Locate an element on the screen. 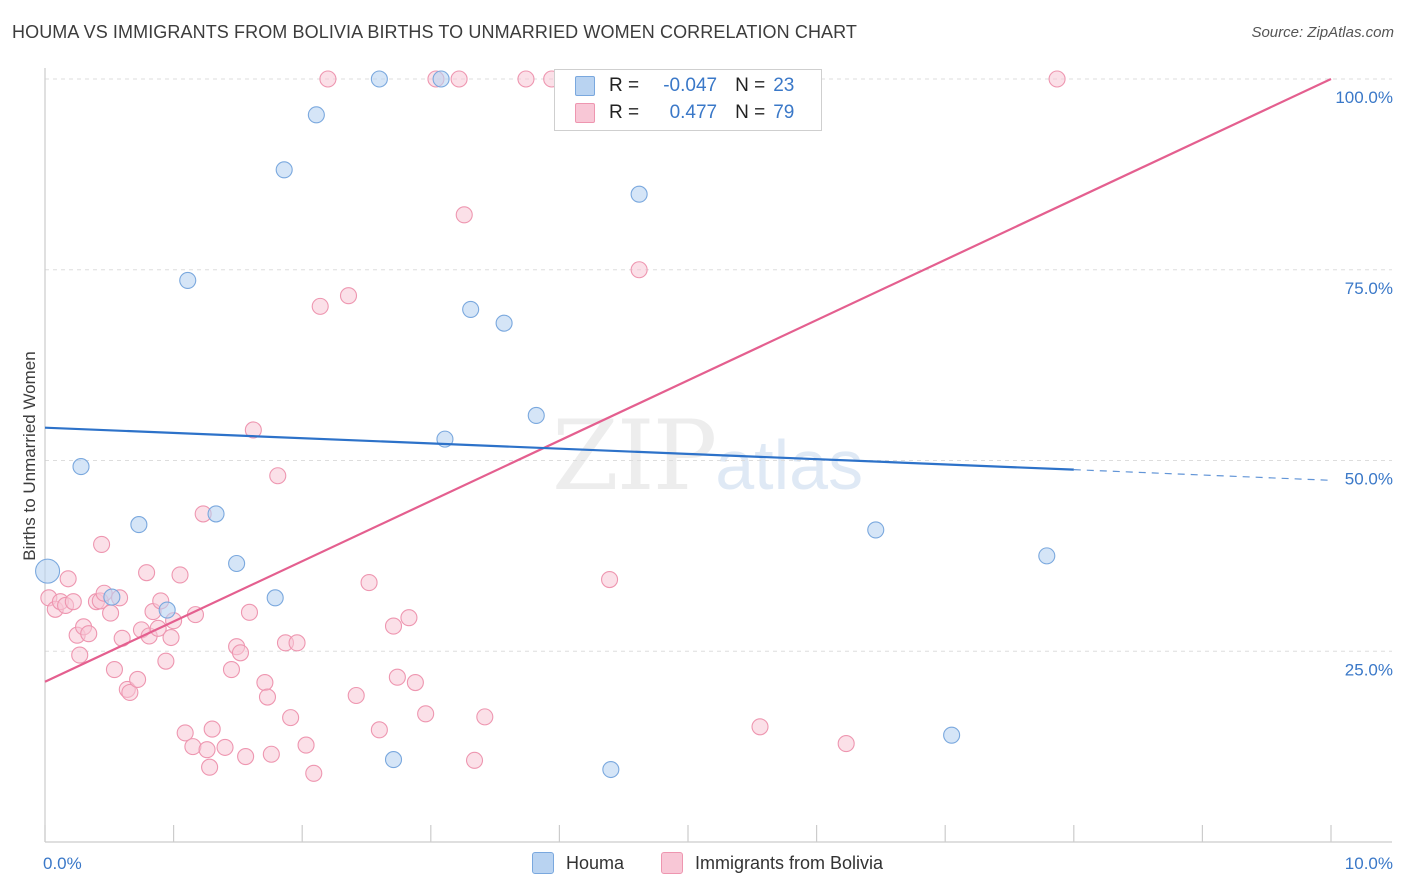 The image size is (1406, 892). r-value: 0.477 is located at coordinates (693, 112).